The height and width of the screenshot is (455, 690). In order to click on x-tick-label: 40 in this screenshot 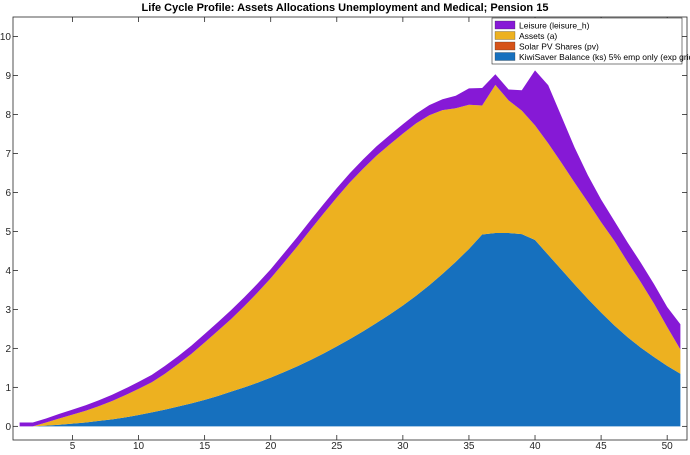, I will do `click(535, 445)`.